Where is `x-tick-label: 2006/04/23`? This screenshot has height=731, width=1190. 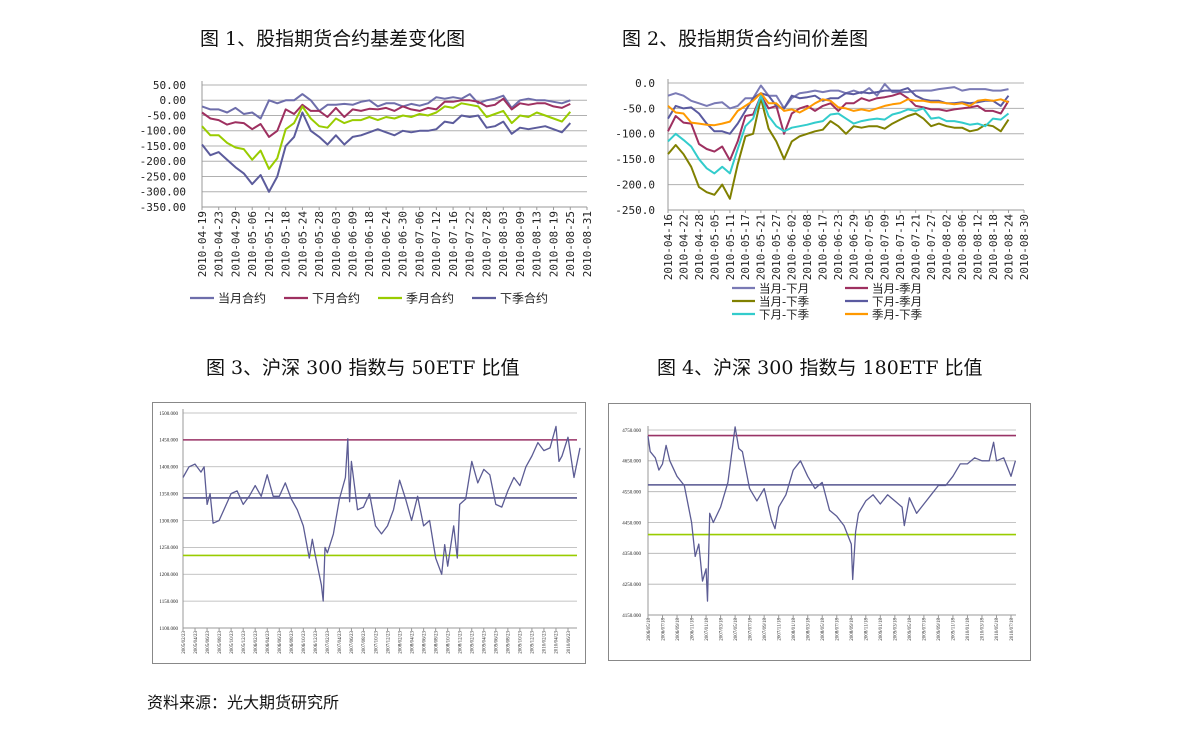
x-tick-label: 2006/04/23 is located at coordinates (268, 642).